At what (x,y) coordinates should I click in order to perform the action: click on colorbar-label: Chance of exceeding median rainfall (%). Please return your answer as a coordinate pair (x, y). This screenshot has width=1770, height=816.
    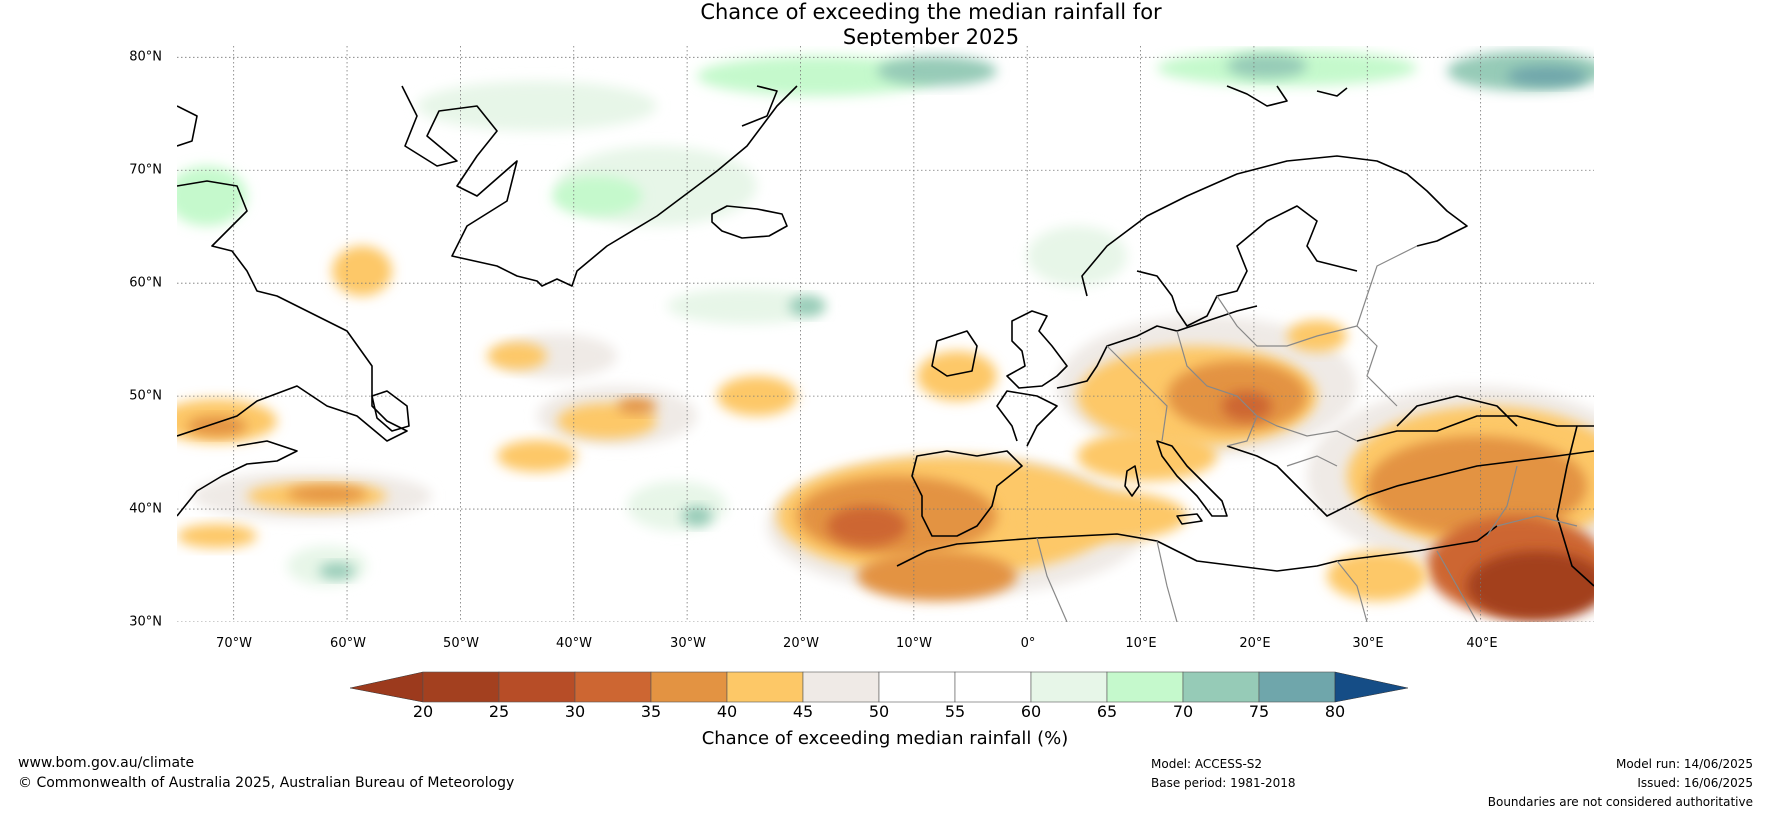
    Looking at the image, I should click on (885, 738).